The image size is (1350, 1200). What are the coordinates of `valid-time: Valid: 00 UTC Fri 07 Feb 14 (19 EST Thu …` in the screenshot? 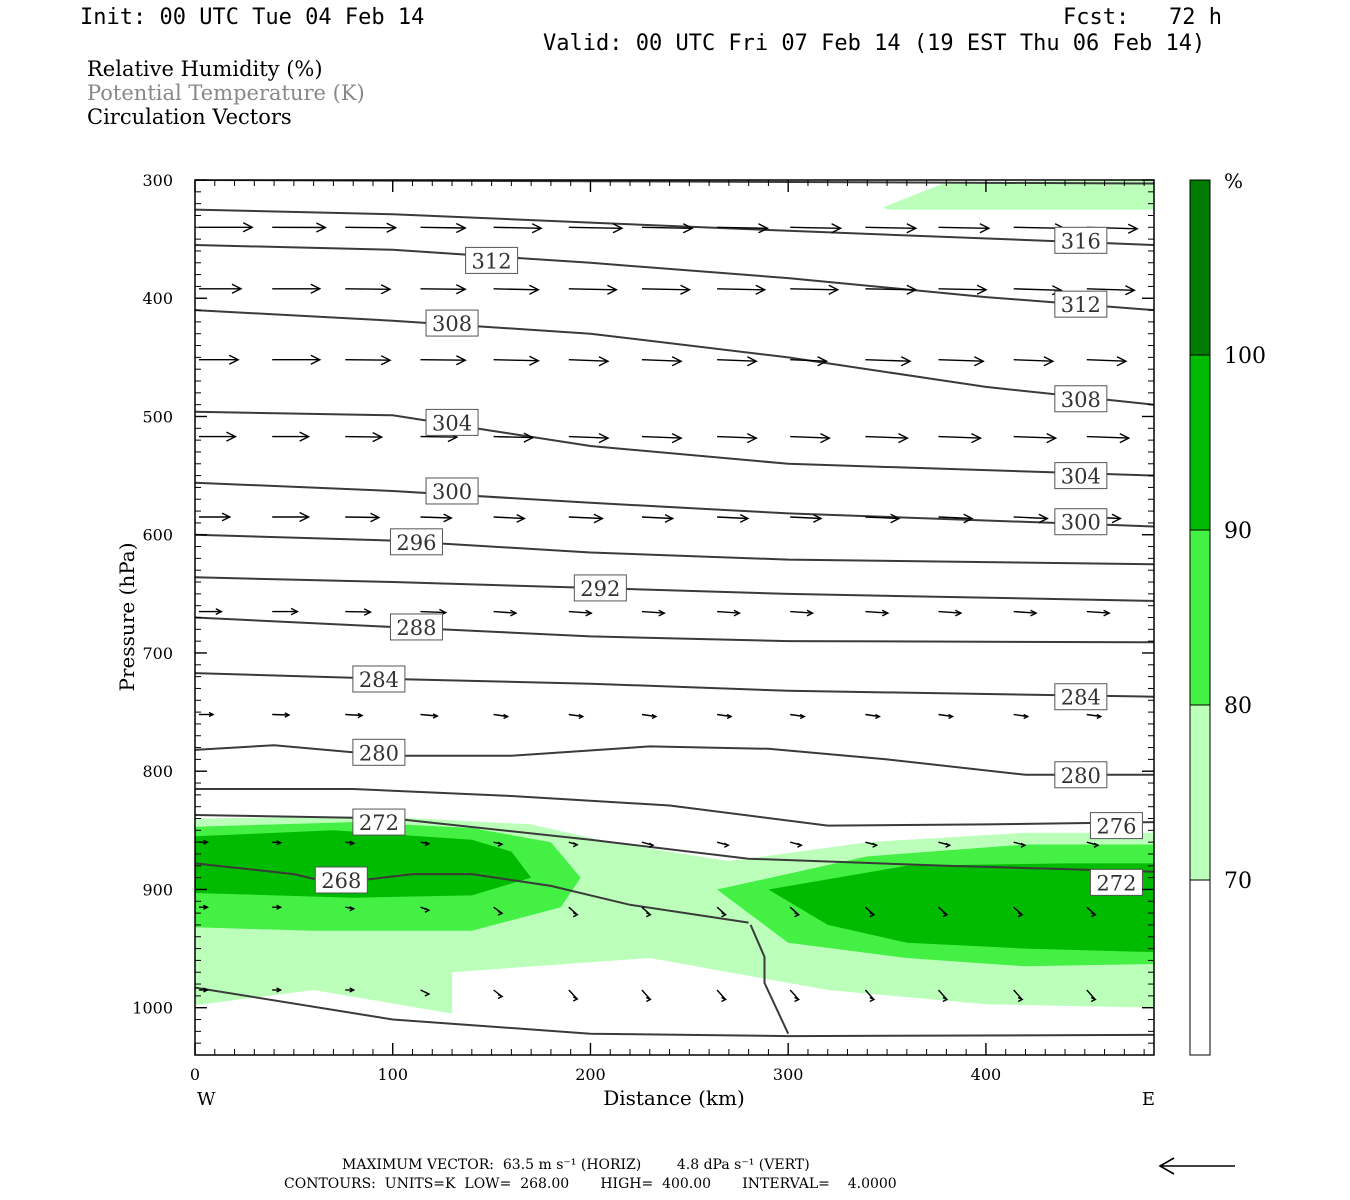 It's located at (874, 43).